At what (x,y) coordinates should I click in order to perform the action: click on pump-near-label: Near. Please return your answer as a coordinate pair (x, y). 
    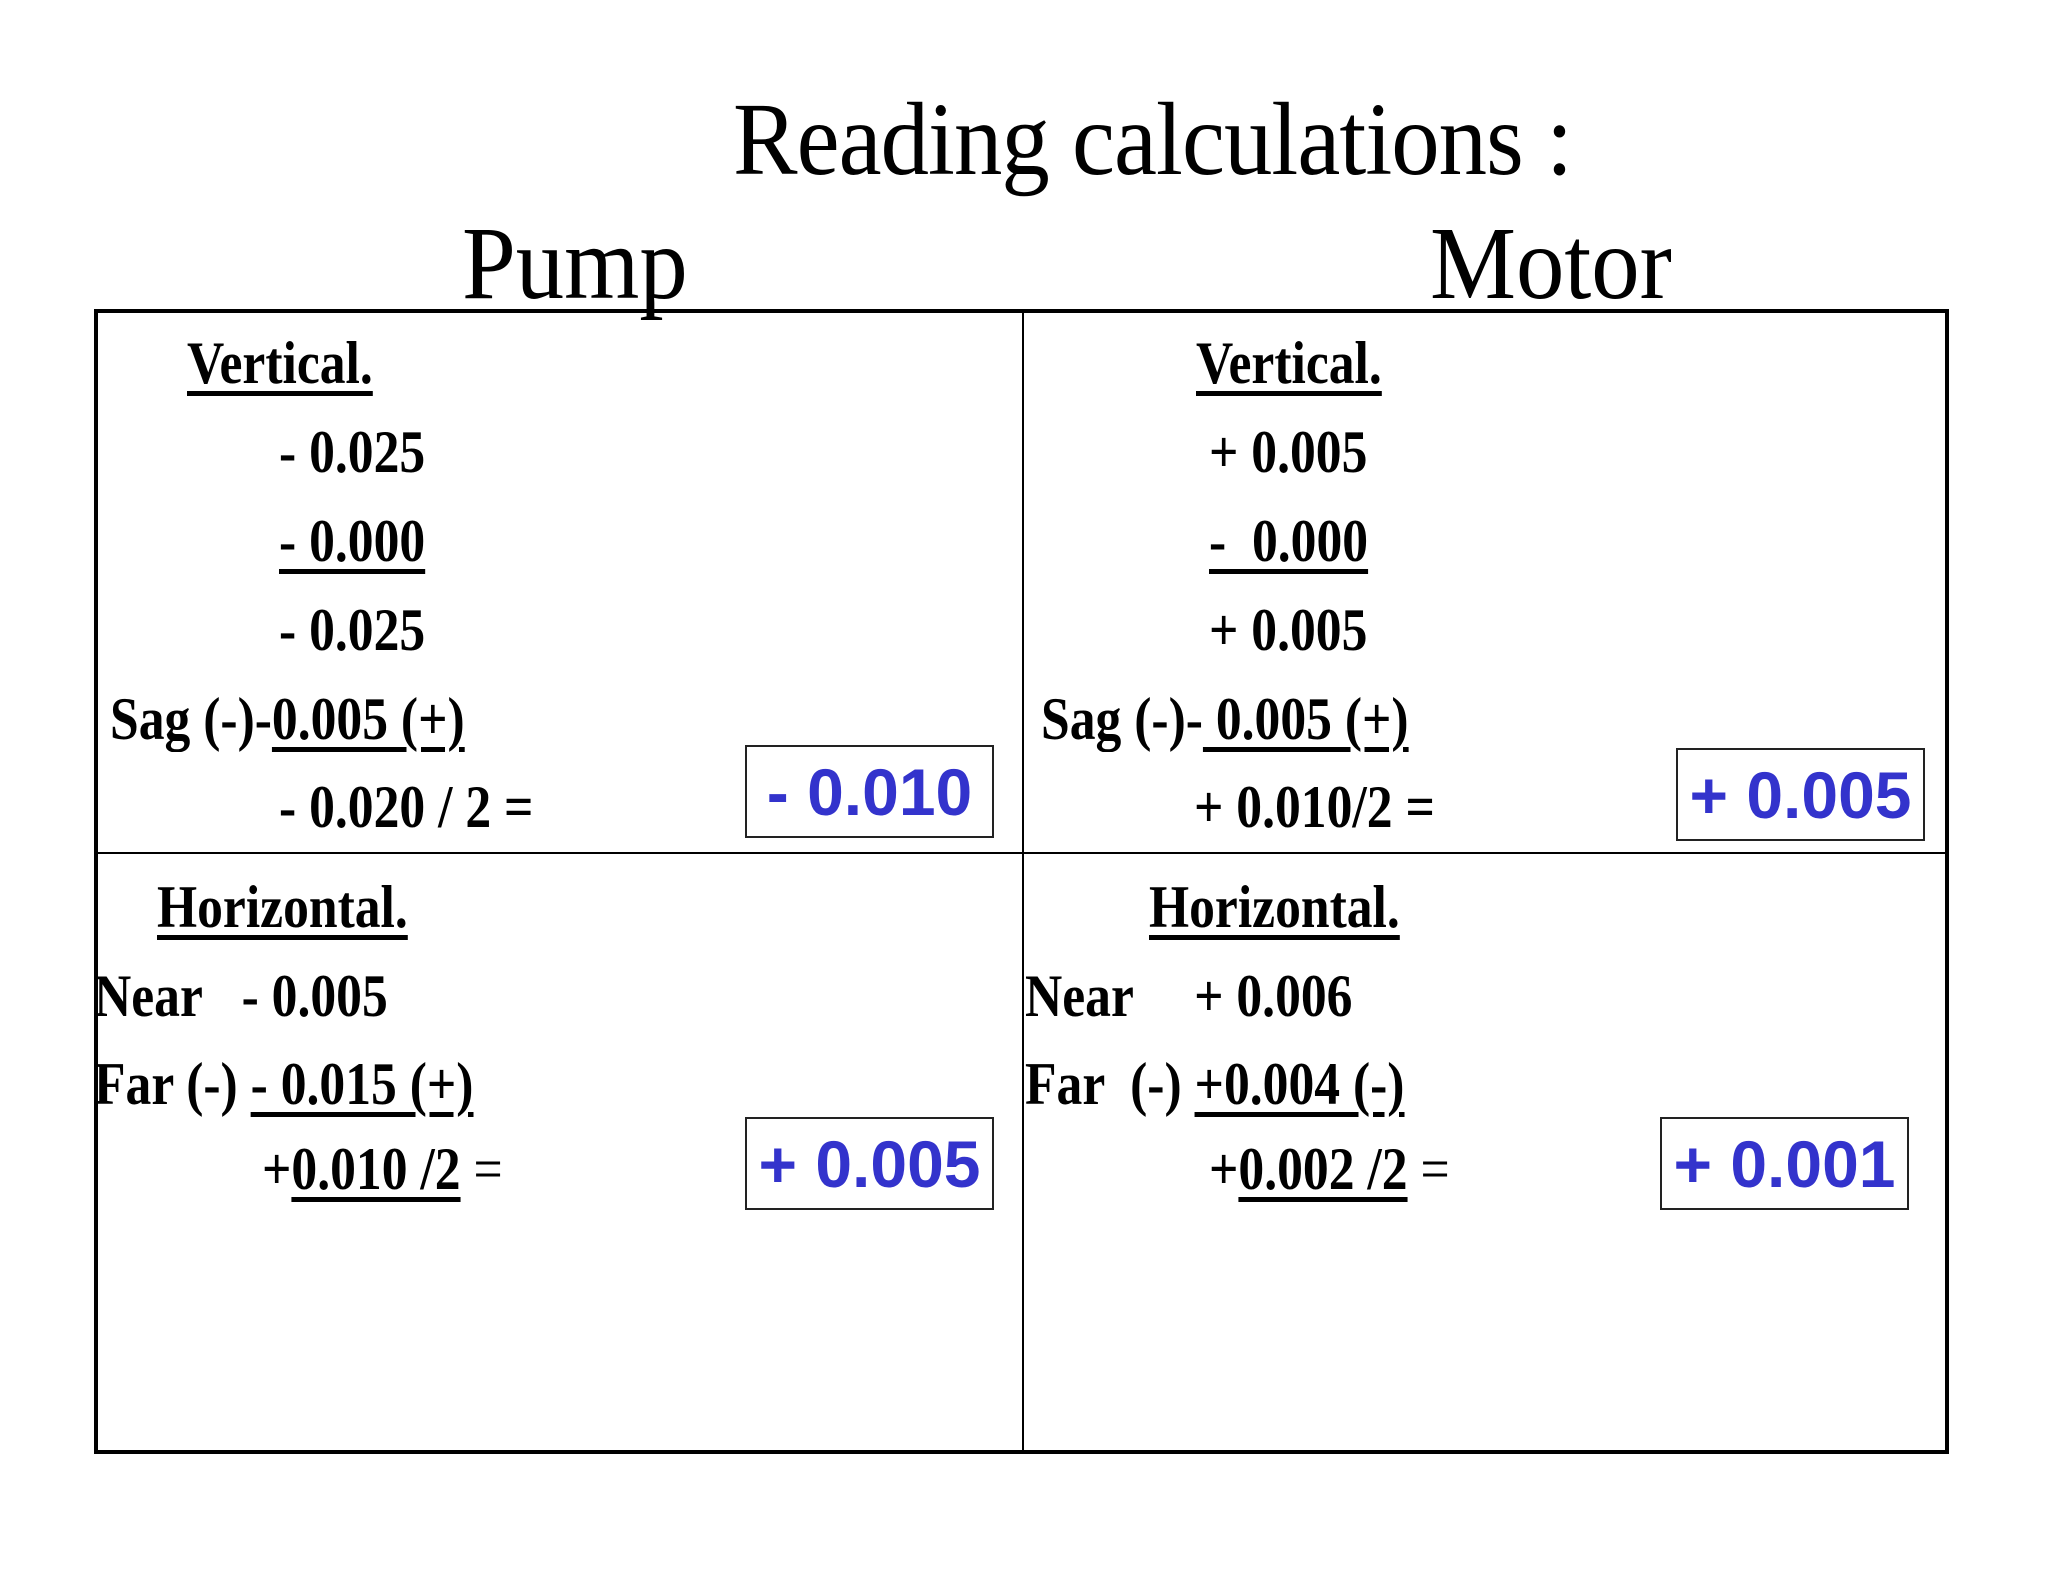
    Looking at the image, I should click on (148, 996).